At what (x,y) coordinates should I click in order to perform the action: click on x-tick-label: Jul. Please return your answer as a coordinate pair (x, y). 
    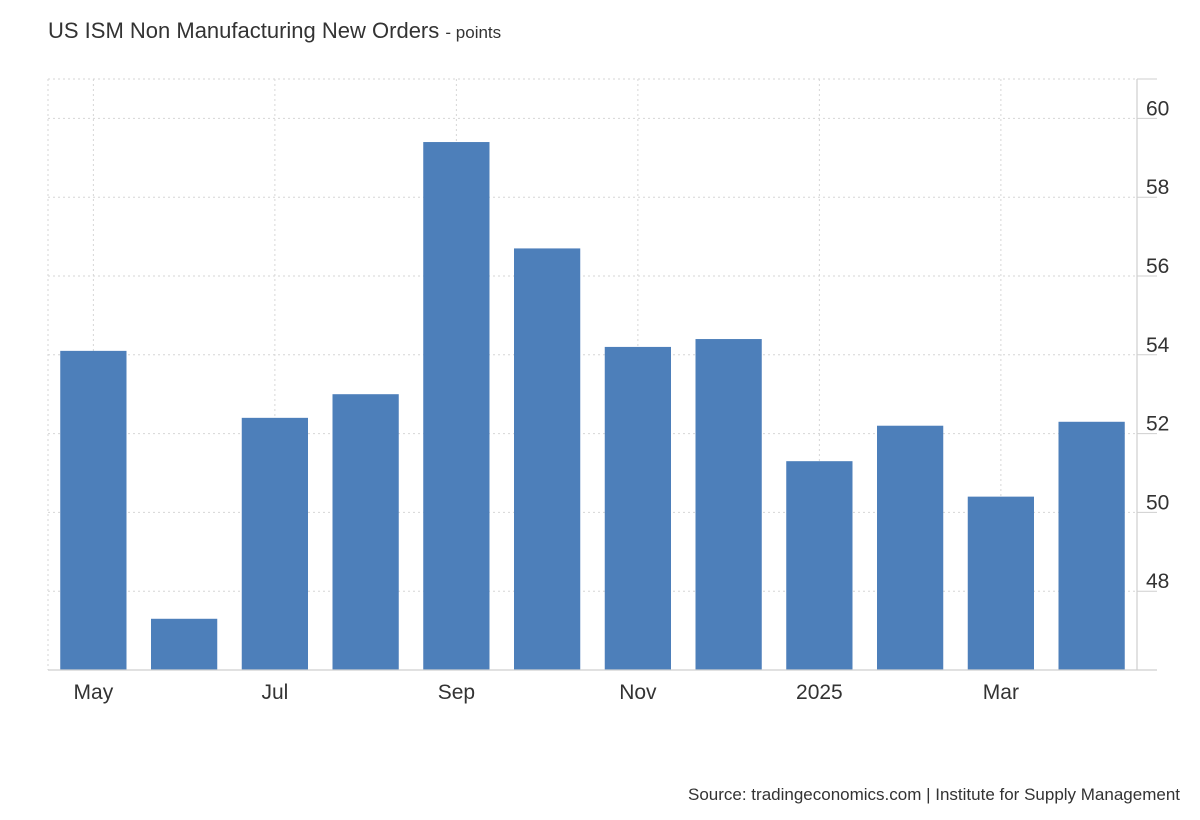
    Looking at the image, I should click on (274, 692).